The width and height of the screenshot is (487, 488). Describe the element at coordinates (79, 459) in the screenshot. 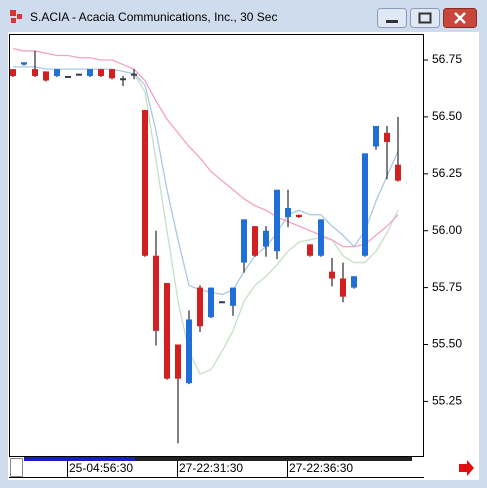

I see `scrollbar` at that location.